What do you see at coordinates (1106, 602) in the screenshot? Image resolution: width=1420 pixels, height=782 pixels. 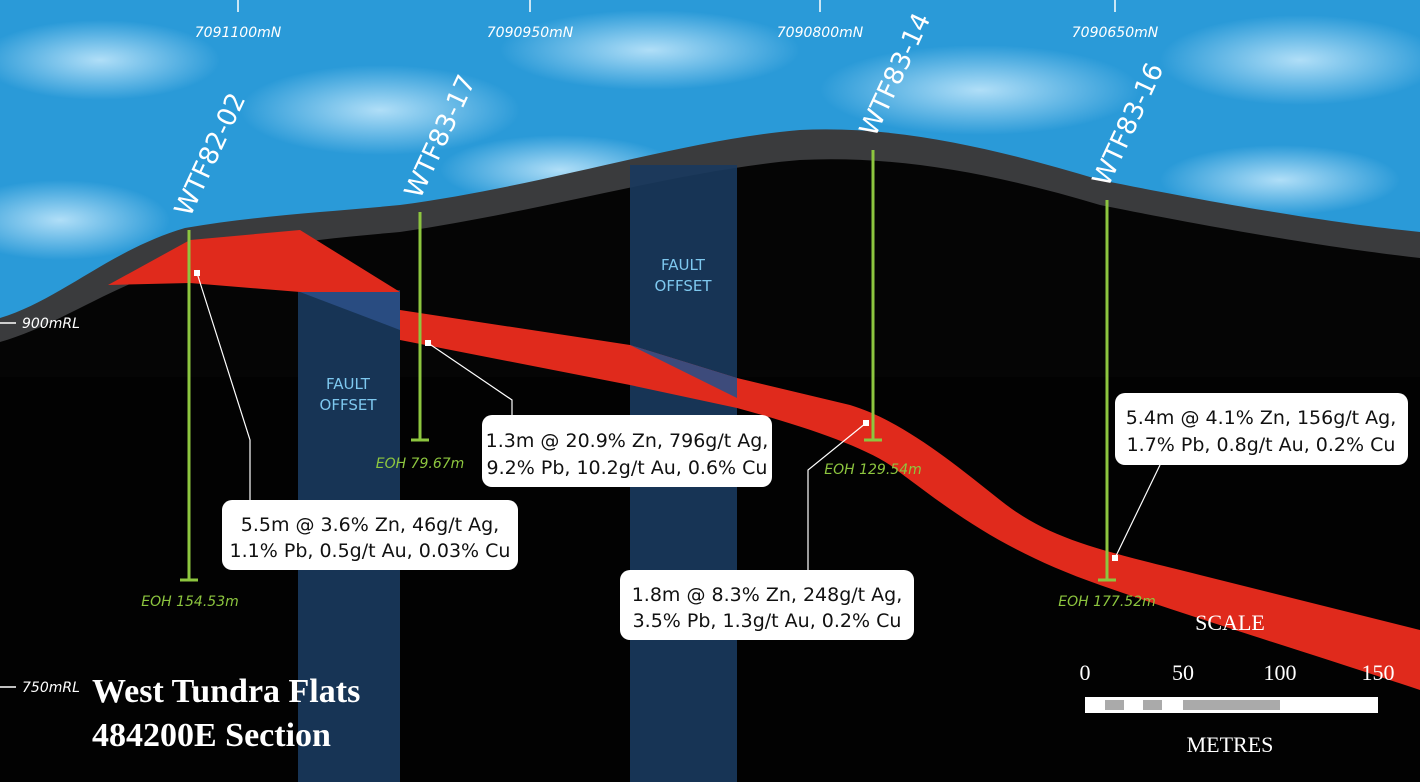 I see `eoh-label: EOH 177.52m` at bounding box center [1106, 602].